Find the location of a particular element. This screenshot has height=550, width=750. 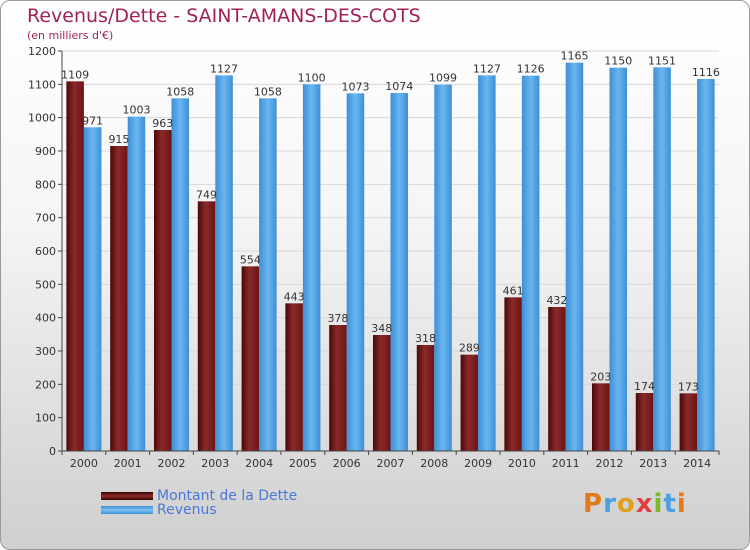

data-label-revenus: 1099 is located at coordinates (443, 78).